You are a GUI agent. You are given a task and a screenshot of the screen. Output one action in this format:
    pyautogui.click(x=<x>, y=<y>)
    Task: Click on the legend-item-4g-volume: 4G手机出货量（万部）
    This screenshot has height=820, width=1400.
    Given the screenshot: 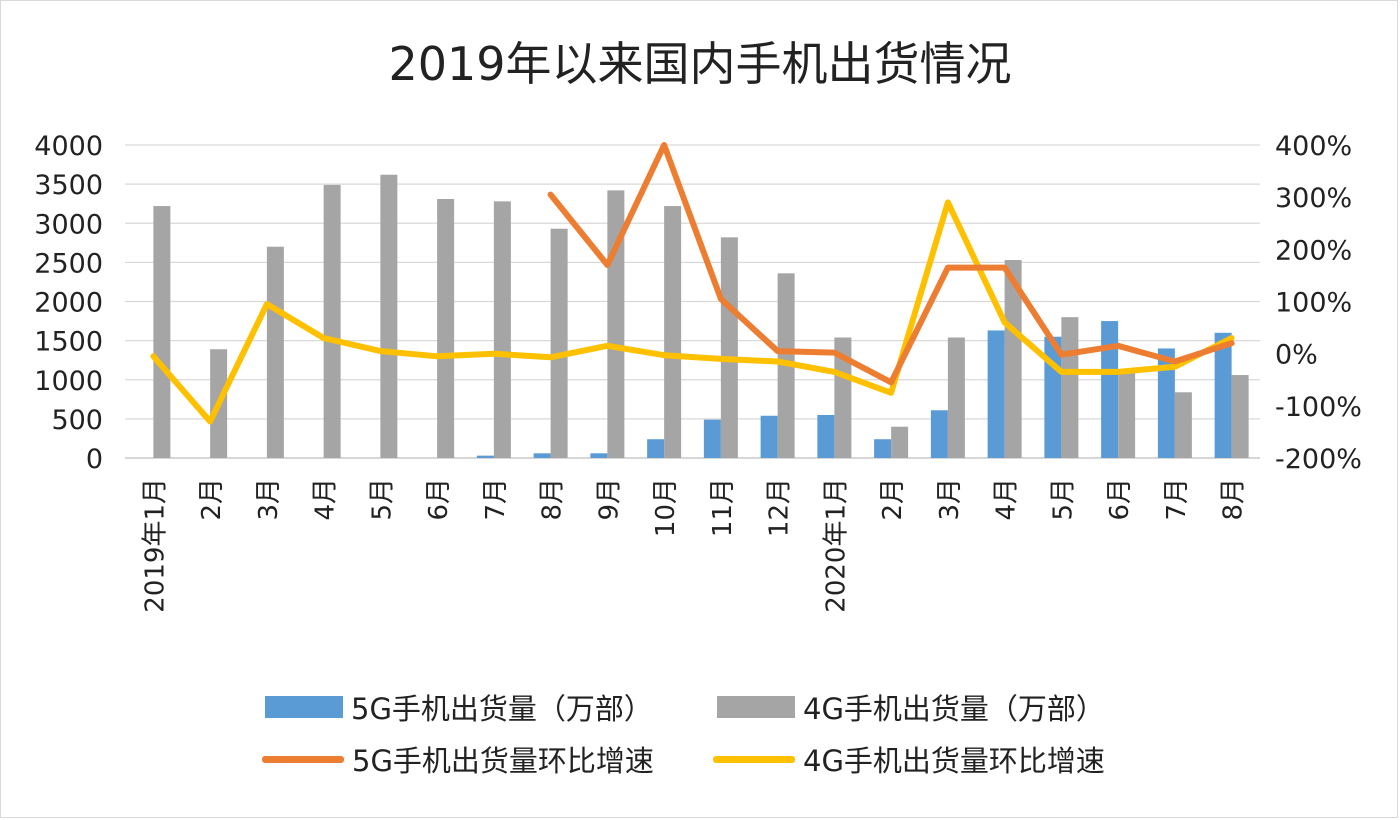 What is the action you would take?
    pyautogui.click(x=911, y=707)
    